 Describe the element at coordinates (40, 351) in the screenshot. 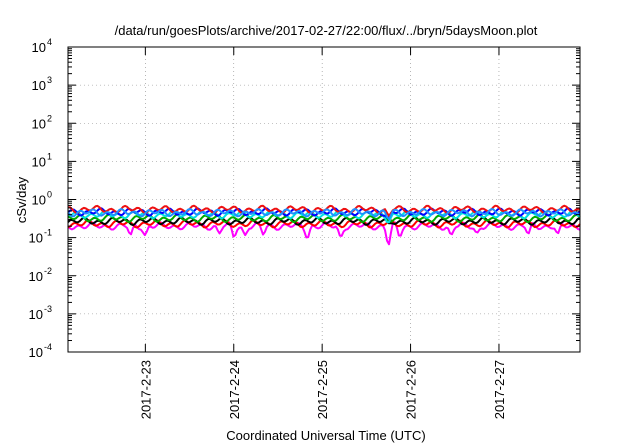

I see `y-tick-label: 10⁻⁴` at that location.